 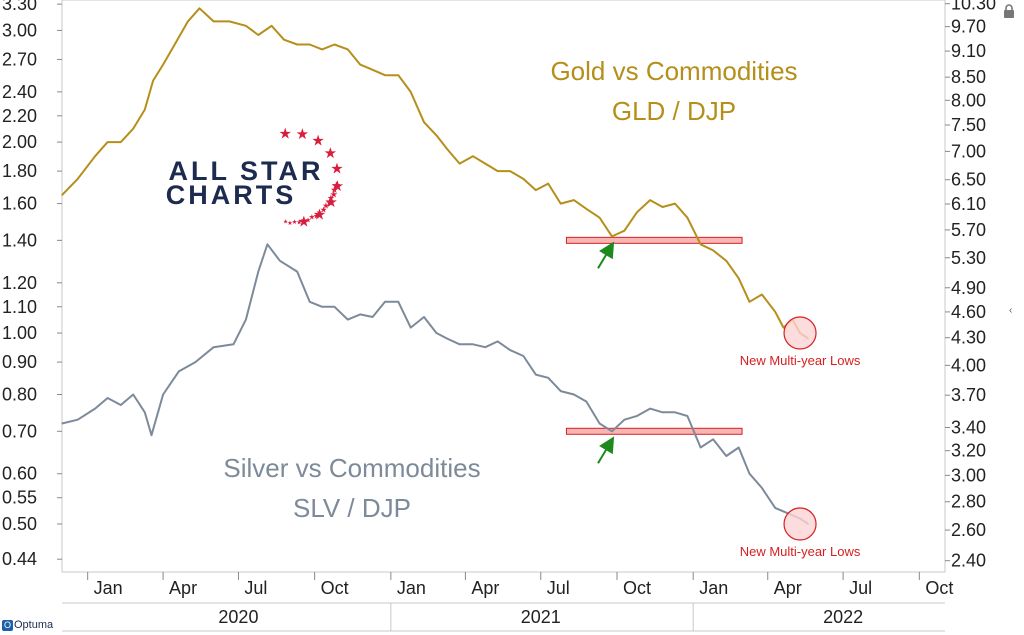 I want to click on left-tick-label: 0.55, so click(x=19, y=498).